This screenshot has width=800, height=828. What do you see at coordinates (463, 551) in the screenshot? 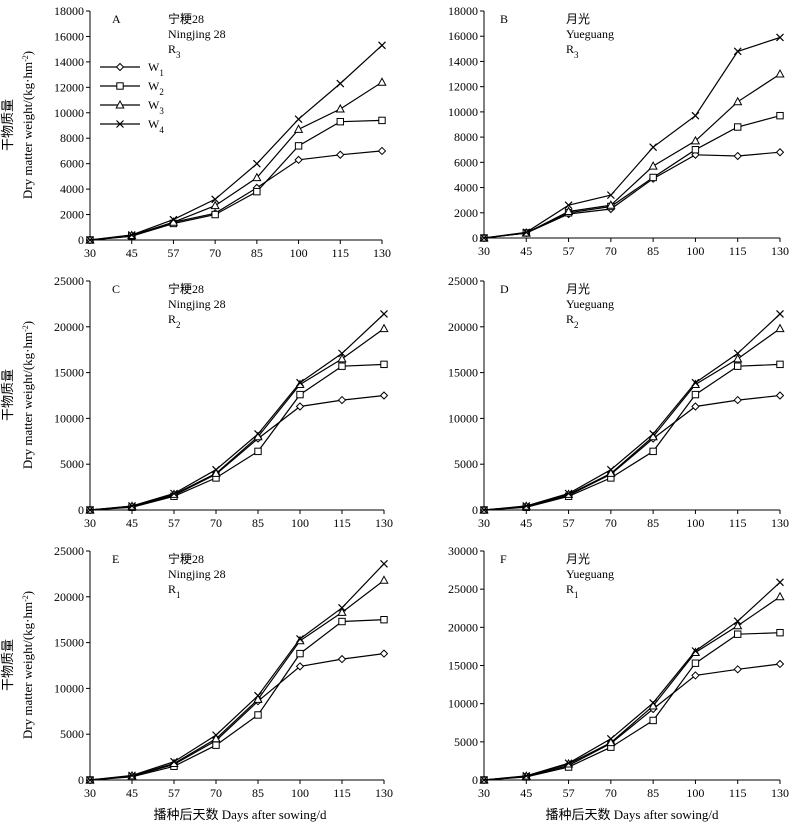
I see `y-tick-label: 30000` at bounding box center [463, 551].